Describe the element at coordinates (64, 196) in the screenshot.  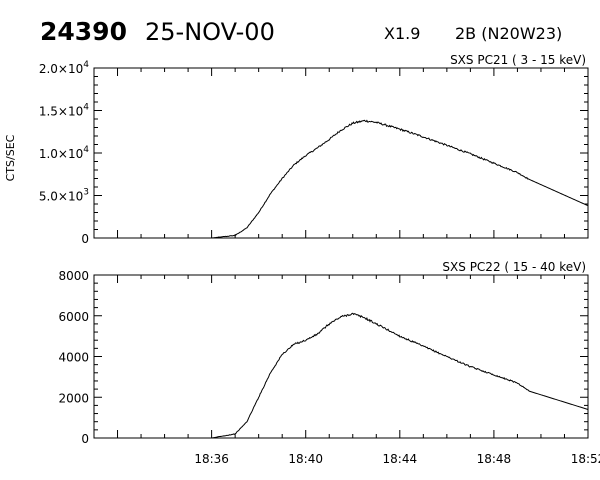
I see `y-tick-label: 5.0×10³` at that location.